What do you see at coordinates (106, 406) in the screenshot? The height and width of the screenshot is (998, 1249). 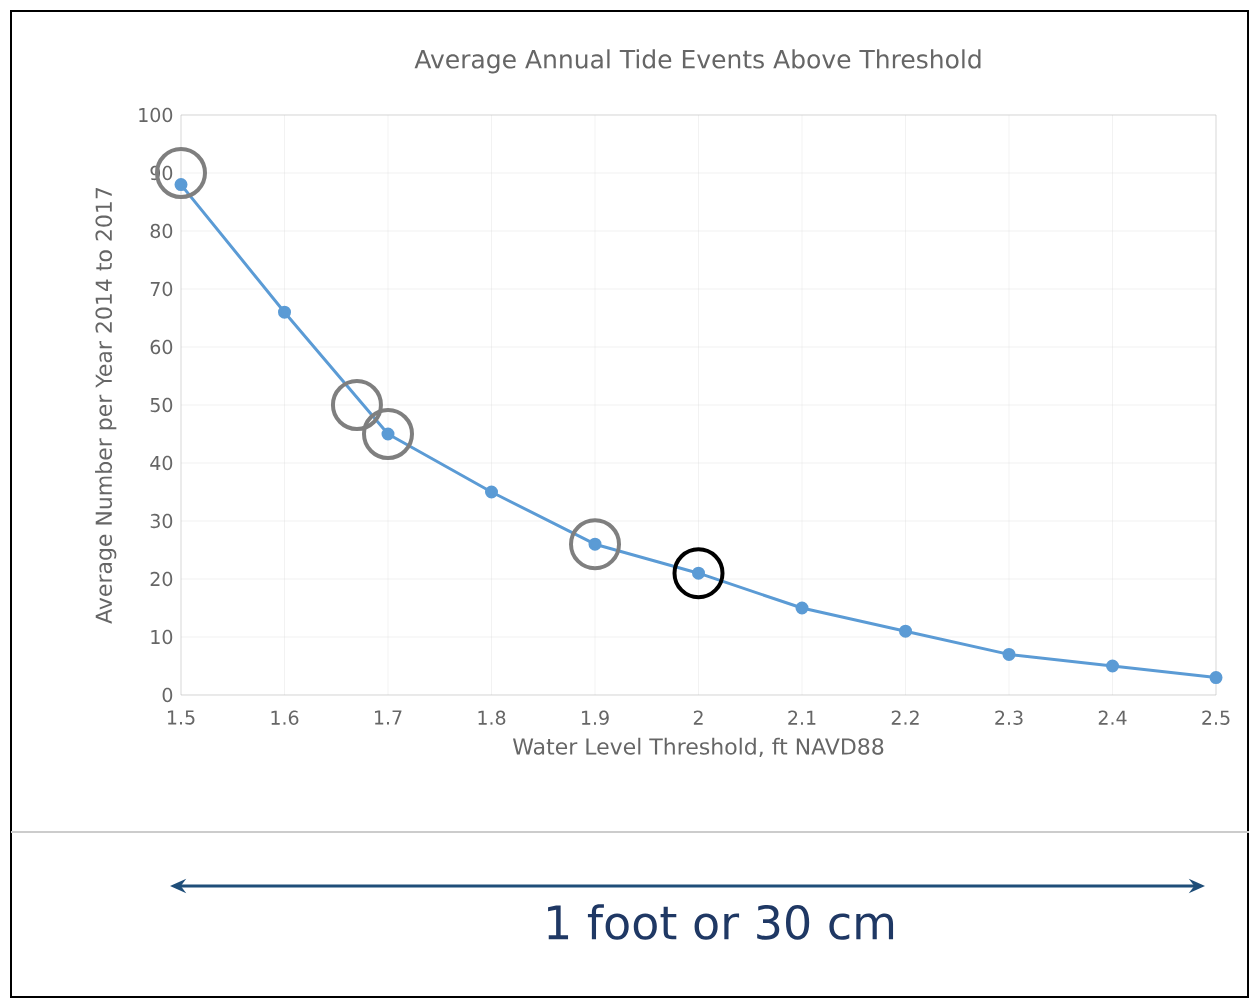 I see `y-axis-title: Average Number per Year 2014 to 2017` at bounding box center [106, 406].